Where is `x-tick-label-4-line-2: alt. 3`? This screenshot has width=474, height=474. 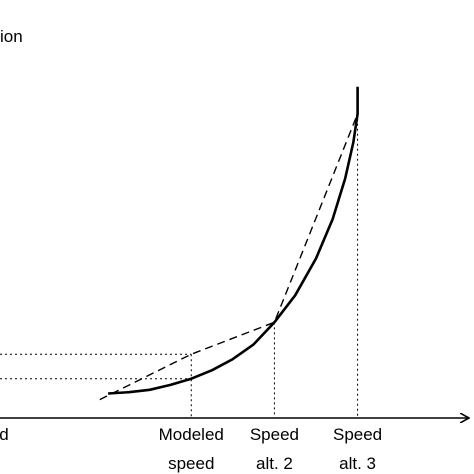
x-tick-label-4-line-2: alt. 3 is located at coordinates (357, 463).